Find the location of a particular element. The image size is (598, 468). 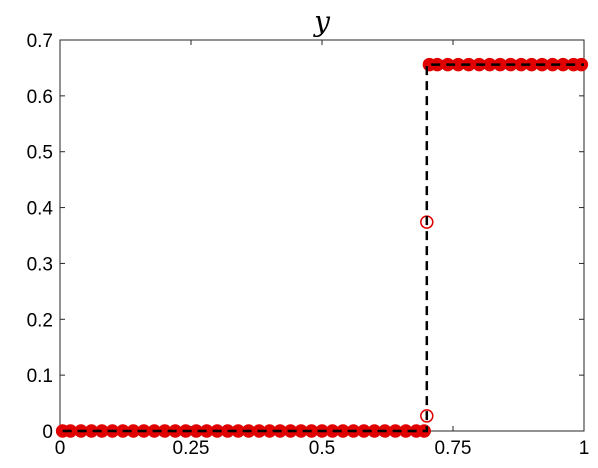

chart-title: y is located at coordinates (321, 21).